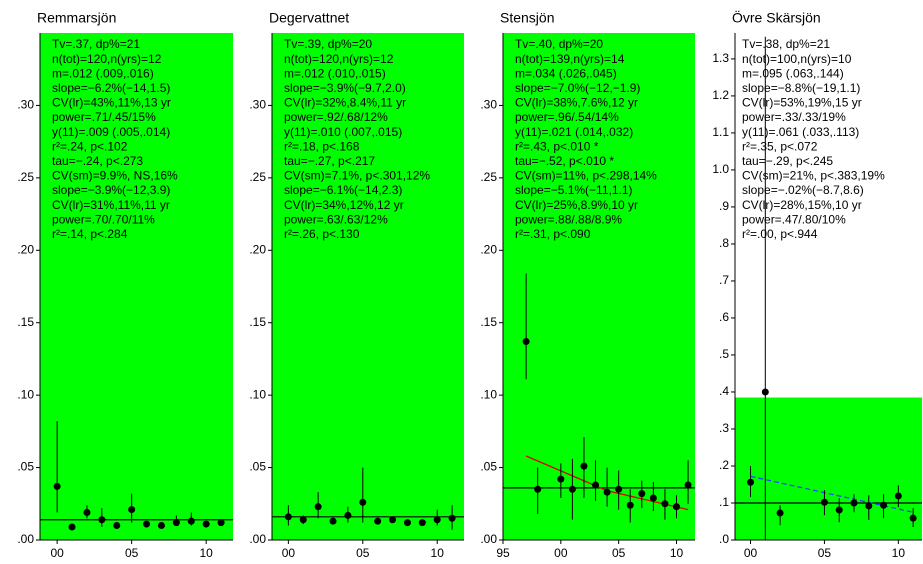  Describe the element at coordinates (828, 468) in the screenshot. I see `highlight-band` at that location.